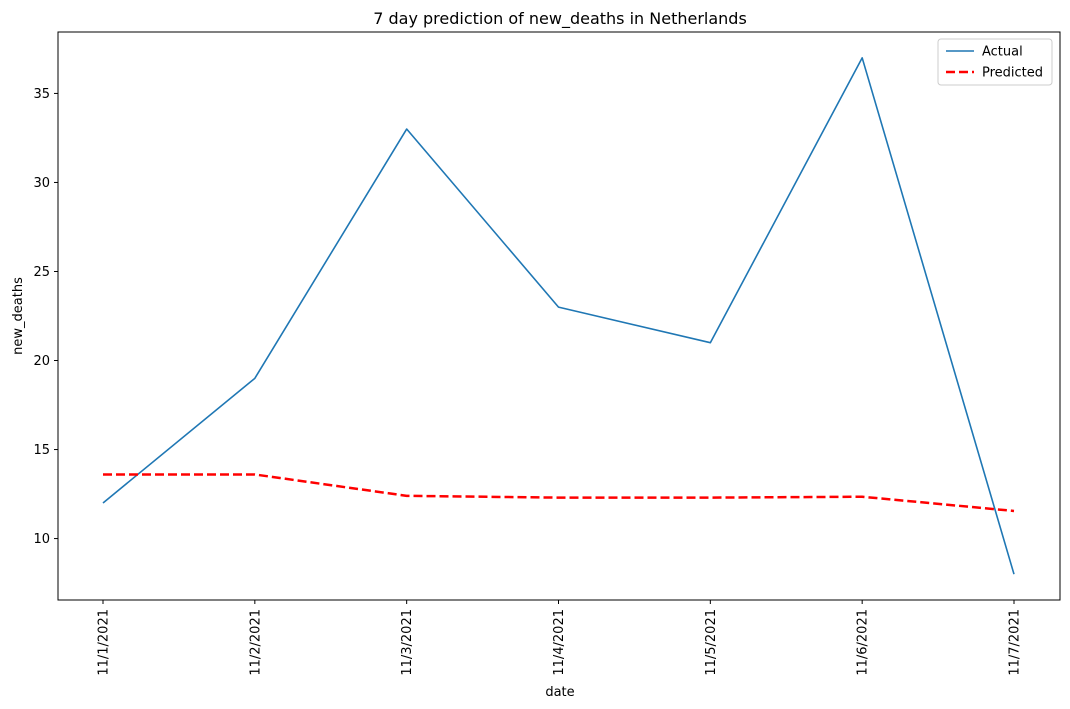 This screenshot has height=709, width=1070. Describe the element at coordinates (559, 692) in the screenshot. I see `x-axis-label: date` at that location.